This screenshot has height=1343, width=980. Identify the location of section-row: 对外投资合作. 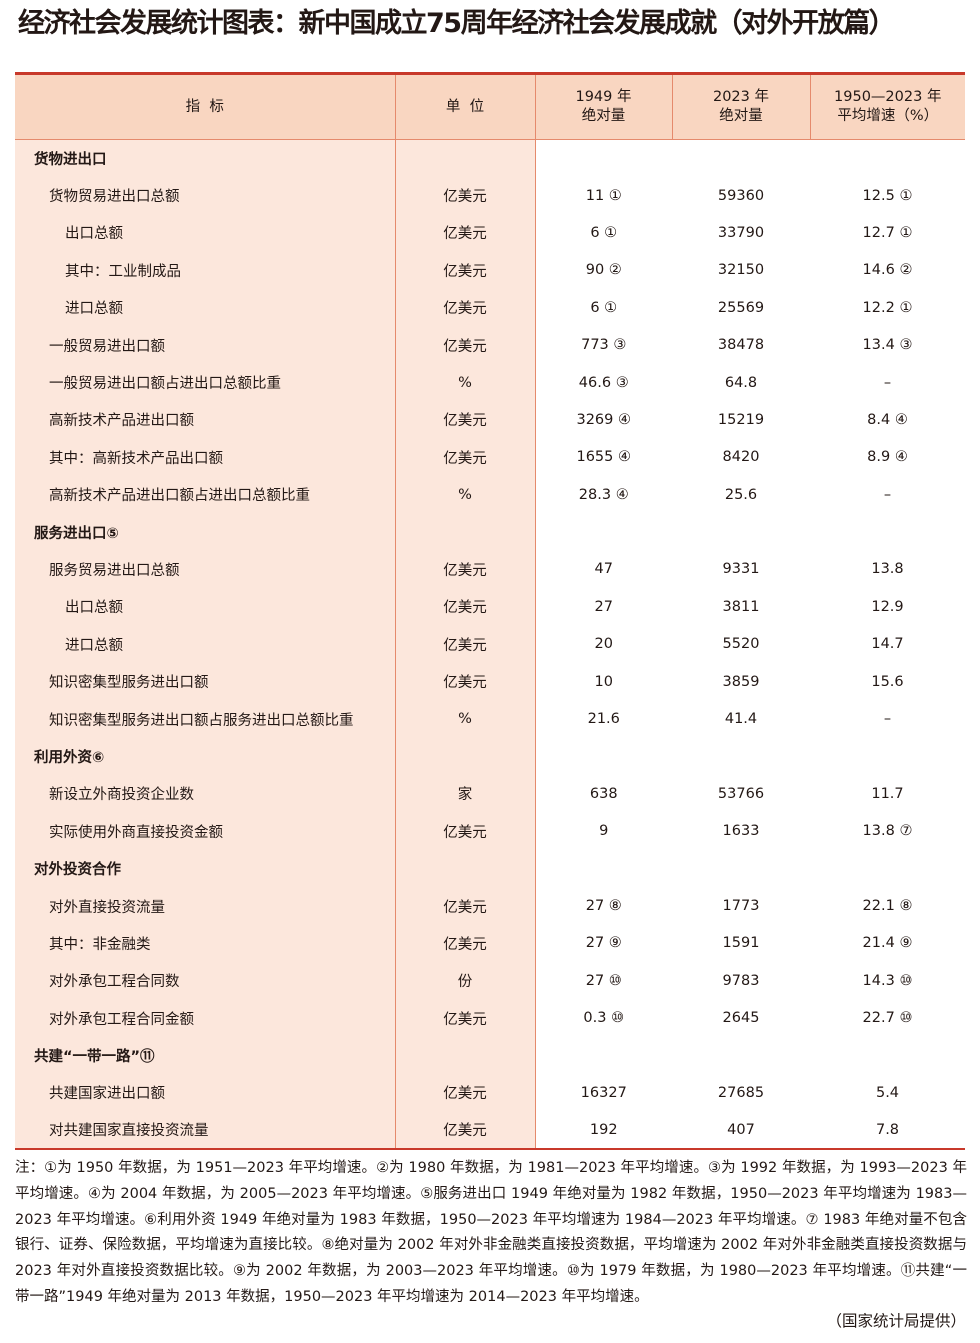
(490, 868).